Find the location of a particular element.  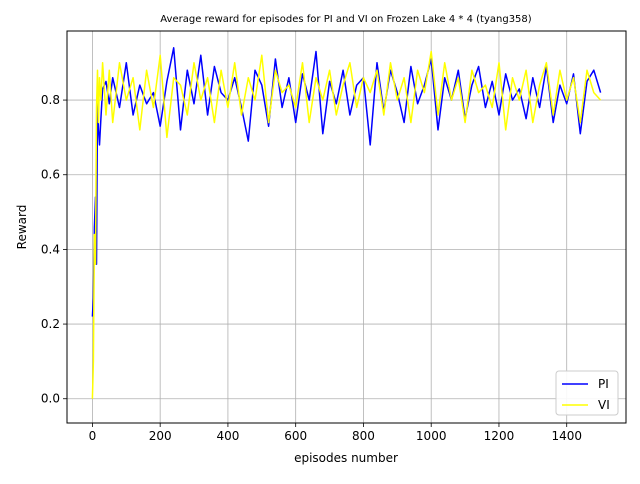

x-tick-label: 1000 is located at coordinates (431, 436).